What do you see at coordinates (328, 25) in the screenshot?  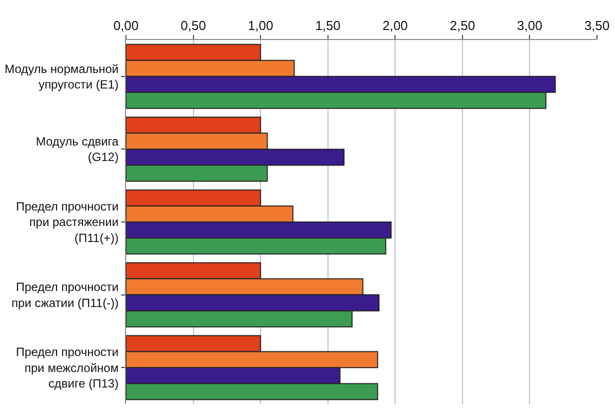 I see `x-tick-label: 1,50` at bounding box center [328, 25].